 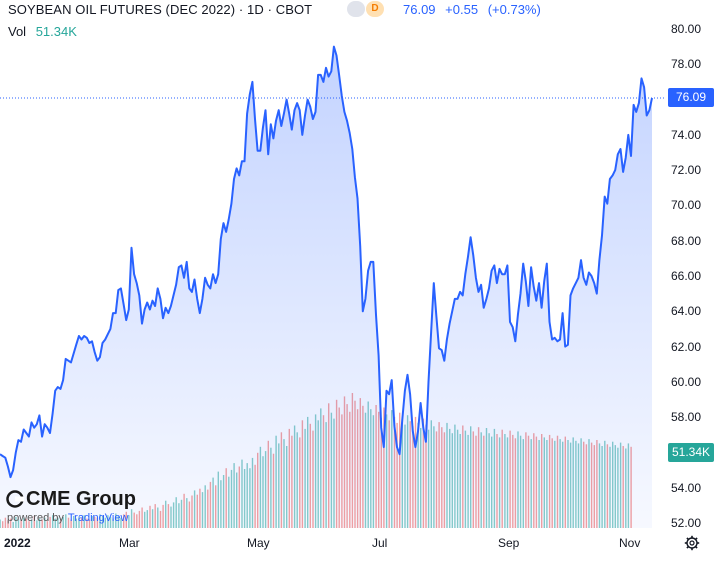 What do you see at coordinates (630, 543) in the screenshot?
I see `x-tick-label: Nov` at bounding box center [630, 543].